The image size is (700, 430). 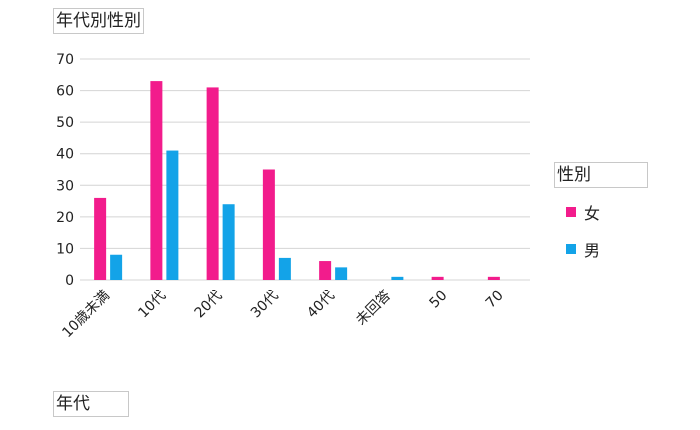 What do you see at coordinates (65, 155) in the screenshot?
I see `y-tick-label: 40` at bounding box center [65, 155].